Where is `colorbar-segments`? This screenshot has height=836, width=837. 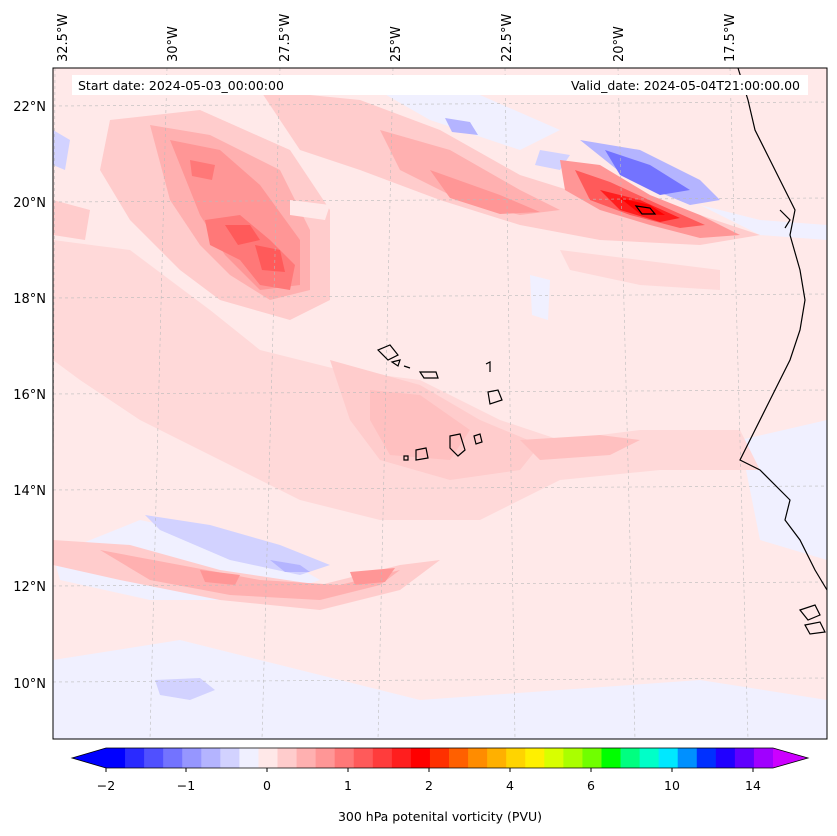
colorbar-segments is located at coordinates (440, 758).